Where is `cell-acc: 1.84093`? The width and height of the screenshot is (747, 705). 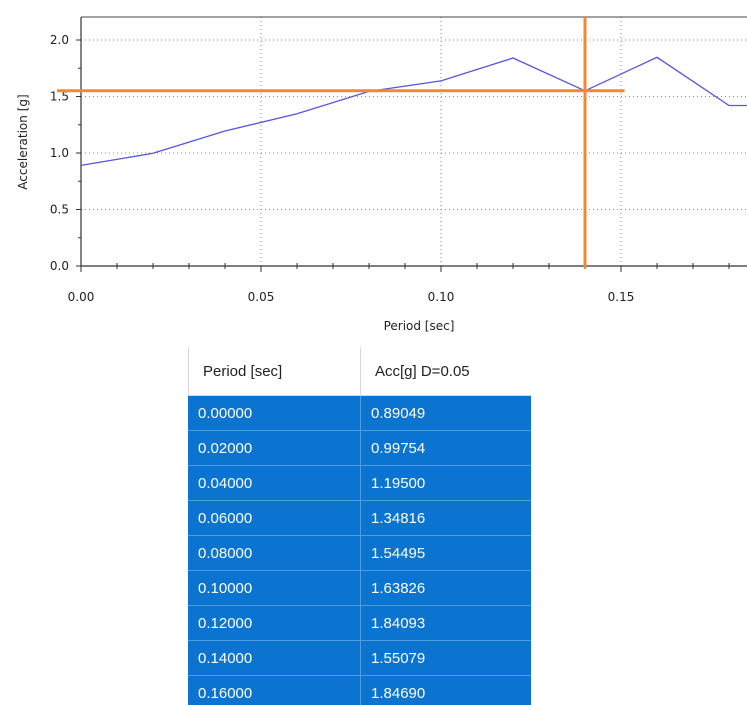 cell-acc: 1.84093 is located at coordinates (446, 623).